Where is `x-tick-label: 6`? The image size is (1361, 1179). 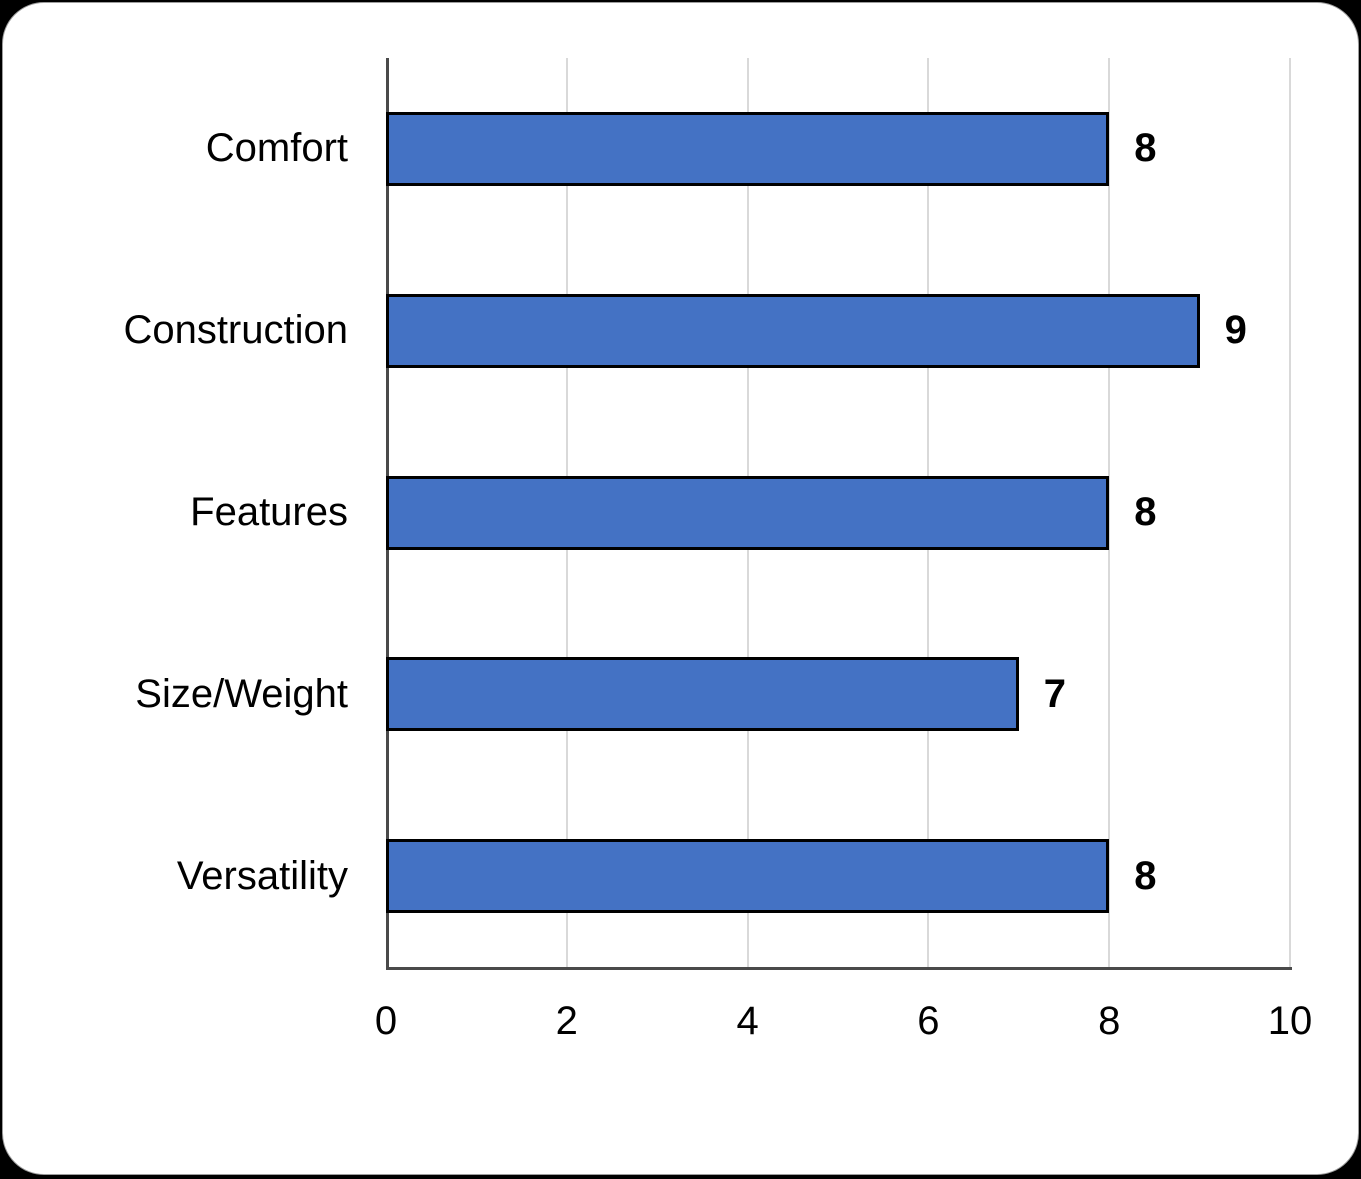
x-tick-label: 6 is located at coordinates (928, 1021).